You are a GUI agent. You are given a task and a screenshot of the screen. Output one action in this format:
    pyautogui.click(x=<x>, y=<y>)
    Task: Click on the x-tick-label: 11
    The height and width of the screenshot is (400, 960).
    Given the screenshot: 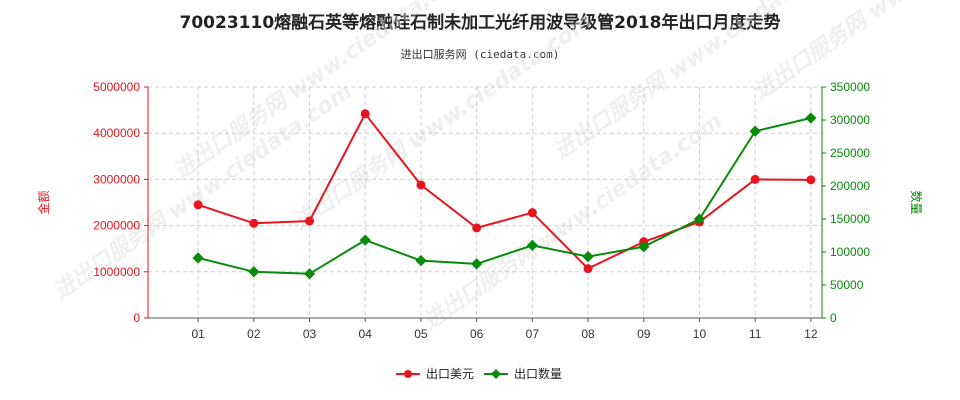 What is the action you would take?
    pyautogui.click(x=755, y=334)
    